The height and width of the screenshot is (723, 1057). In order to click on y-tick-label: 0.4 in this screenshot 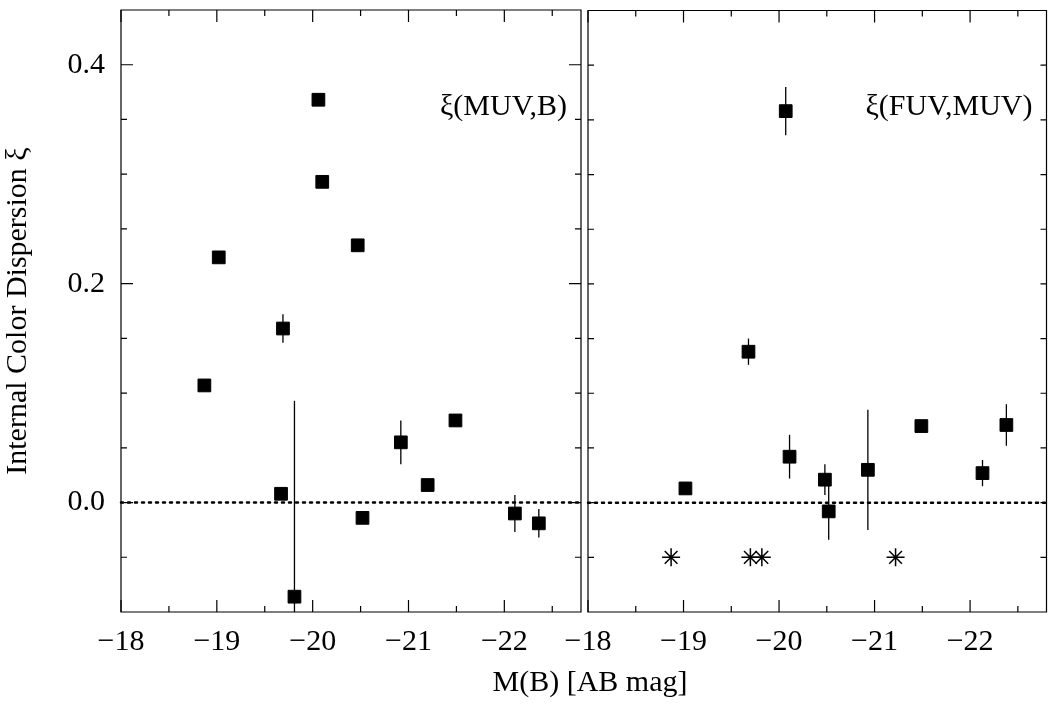, I will do `click(86, 62)`.